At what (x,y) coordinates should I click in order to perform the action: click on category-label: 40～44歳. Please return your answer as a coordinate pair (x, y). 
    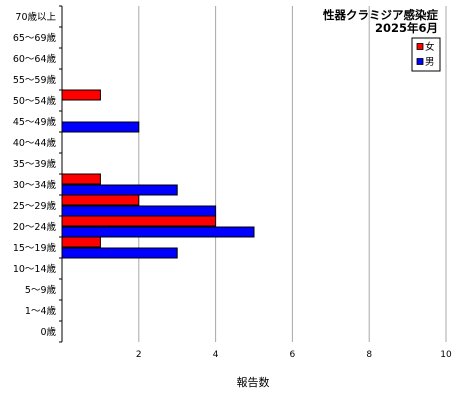
    Looking at the image, I should click on (35, 143).